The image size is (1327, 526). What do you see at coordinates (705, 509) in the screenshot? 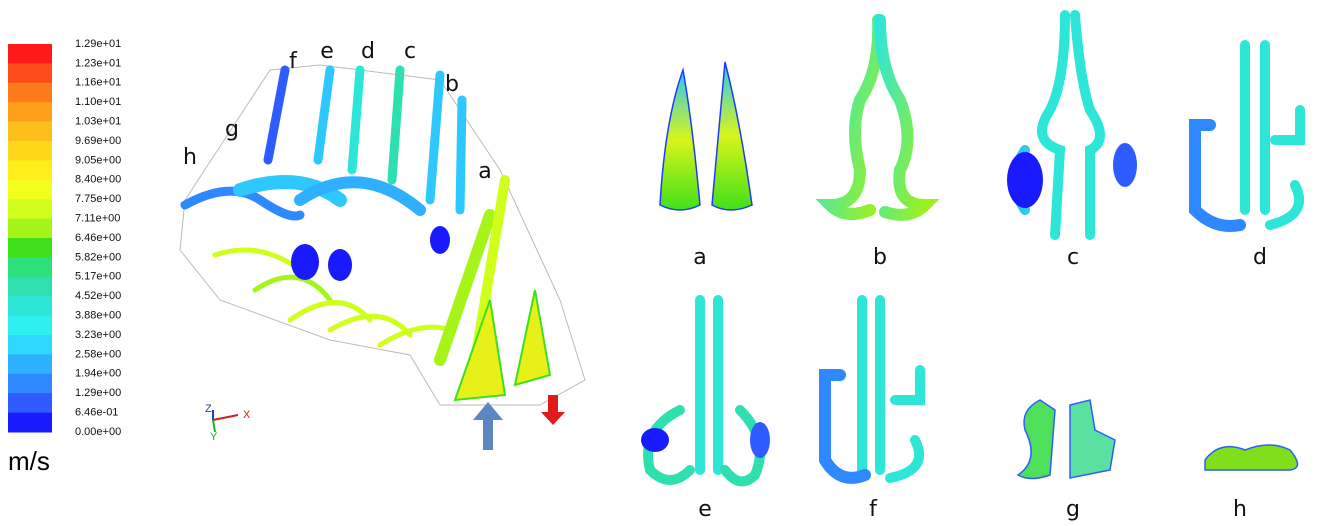
I see `section-label: e` at bounding box center [705, 509].